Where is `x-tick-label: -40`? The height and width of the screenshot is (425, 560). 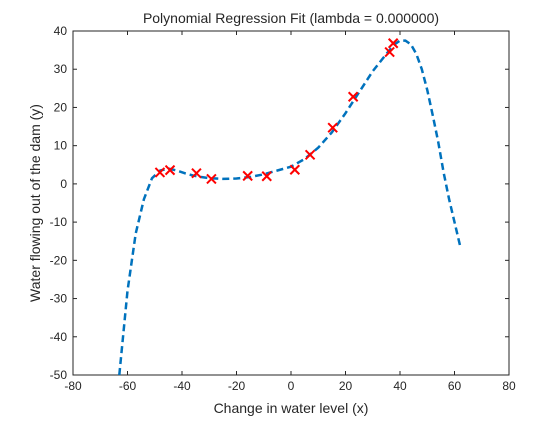
x-tick-label: -40 is located at coordinates (182, 386).